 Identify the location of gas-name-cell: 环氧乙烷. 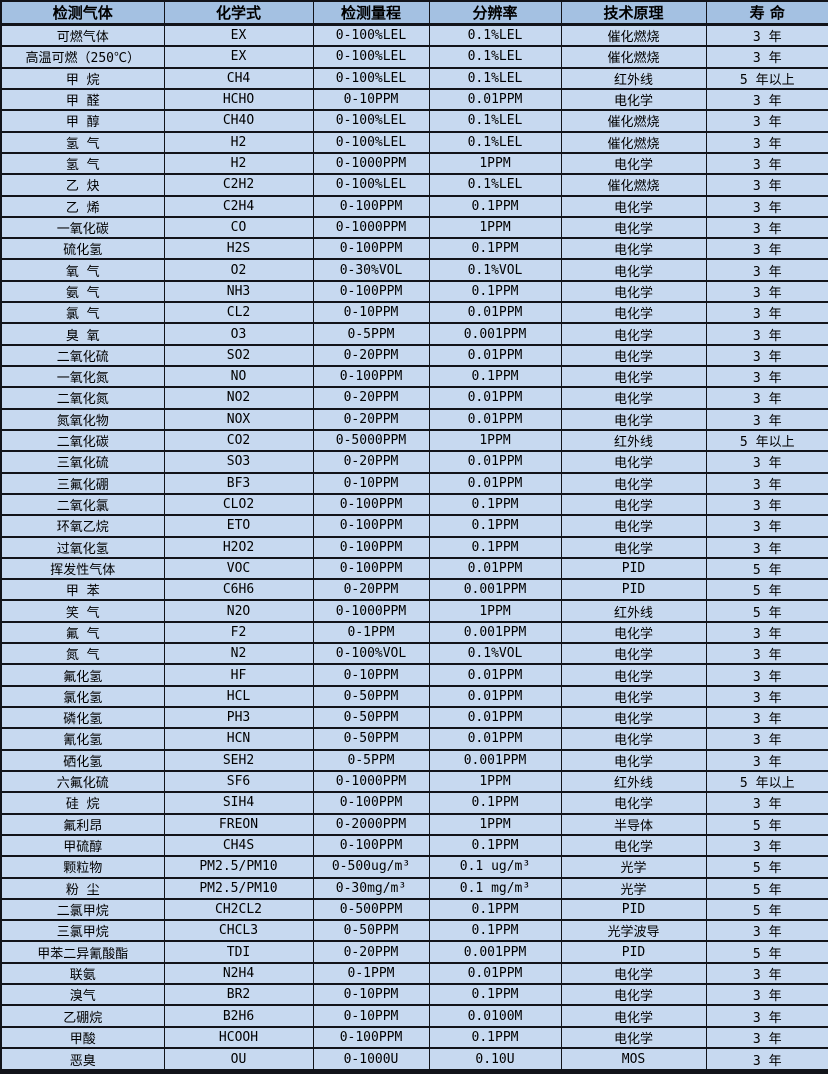
(82, 526).